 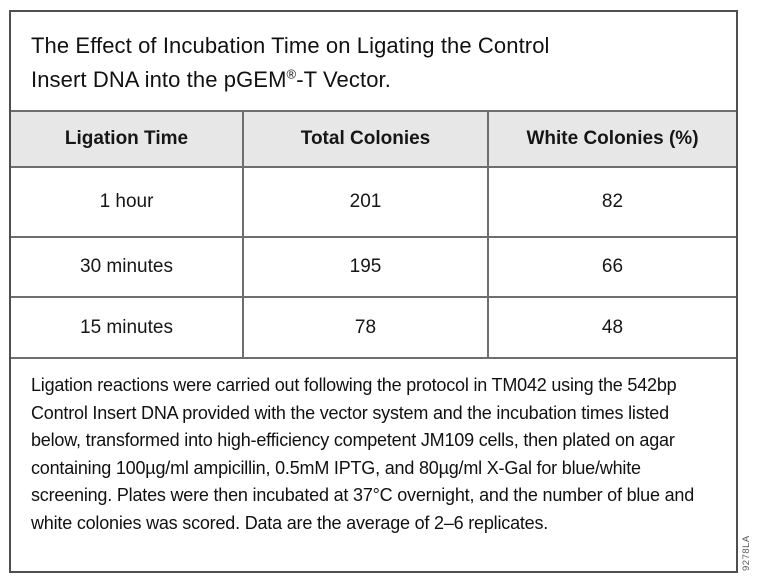 I want to click on table-row: 30 minutes 195 66, so click(x=373, y=268).